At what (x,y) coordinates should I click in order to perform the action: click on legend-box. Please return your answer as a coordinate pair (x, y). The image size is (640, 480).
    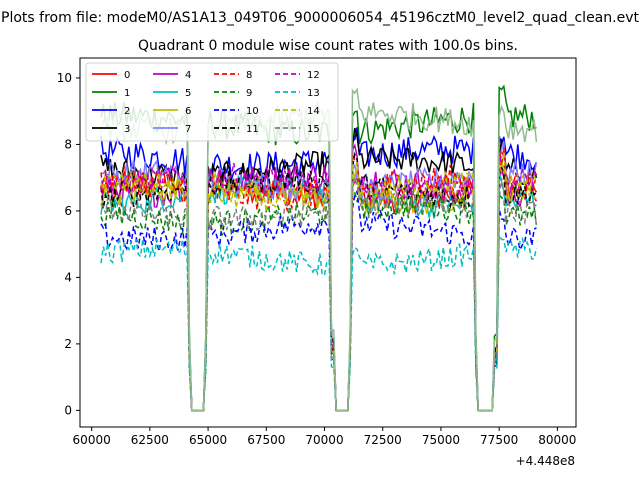
    Looking at the image, I should click on (212, 102).